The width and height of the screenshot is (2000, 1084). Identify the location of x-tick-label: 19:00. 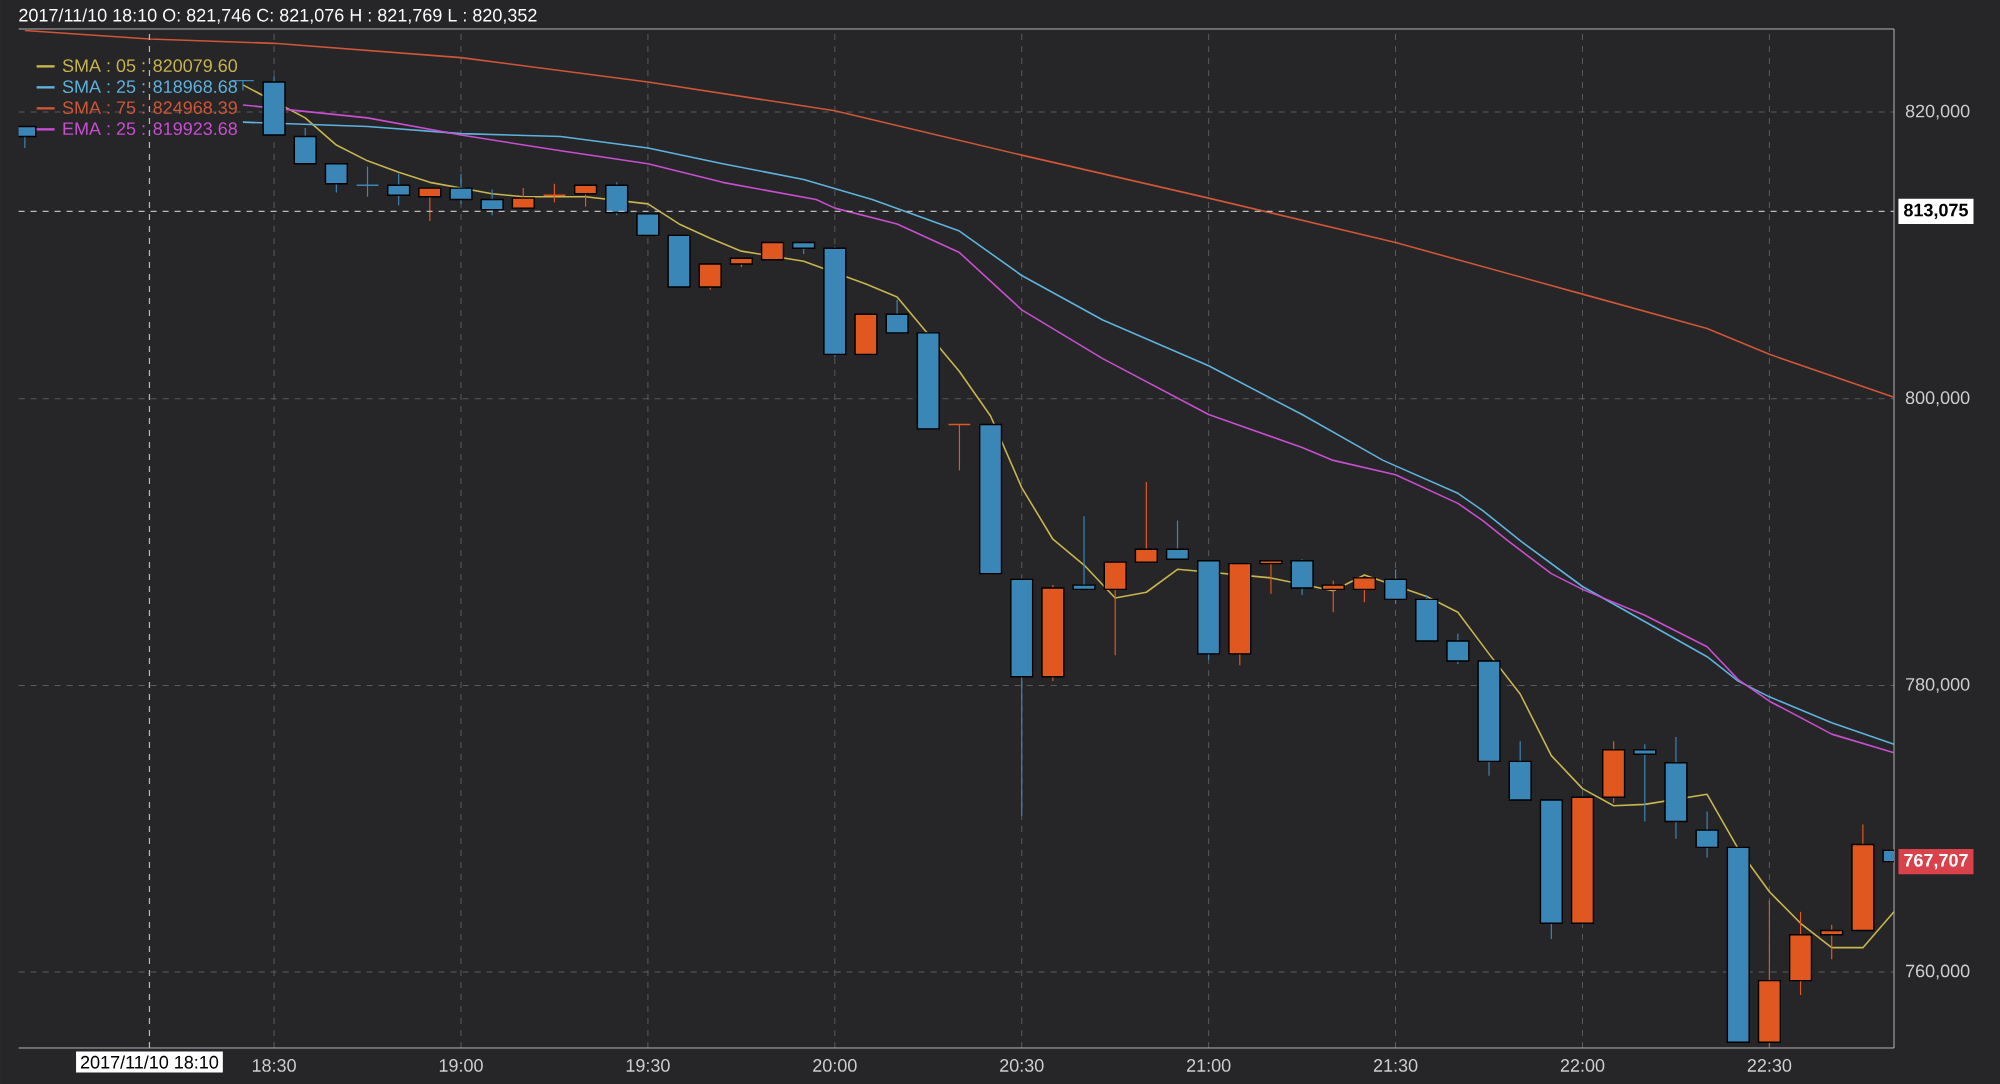
(461, 1065).